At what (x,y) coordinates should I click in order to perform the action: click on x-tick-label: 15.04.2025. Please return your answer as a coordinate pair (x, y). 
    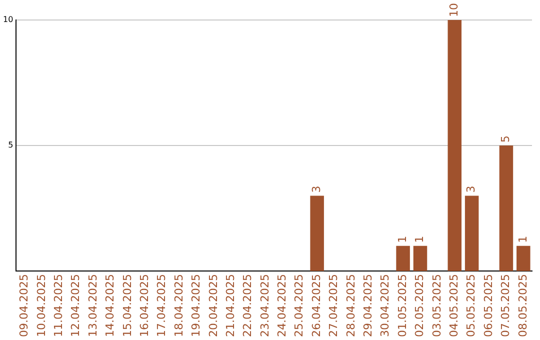
    Looking at the image, I should click on (127, 306).